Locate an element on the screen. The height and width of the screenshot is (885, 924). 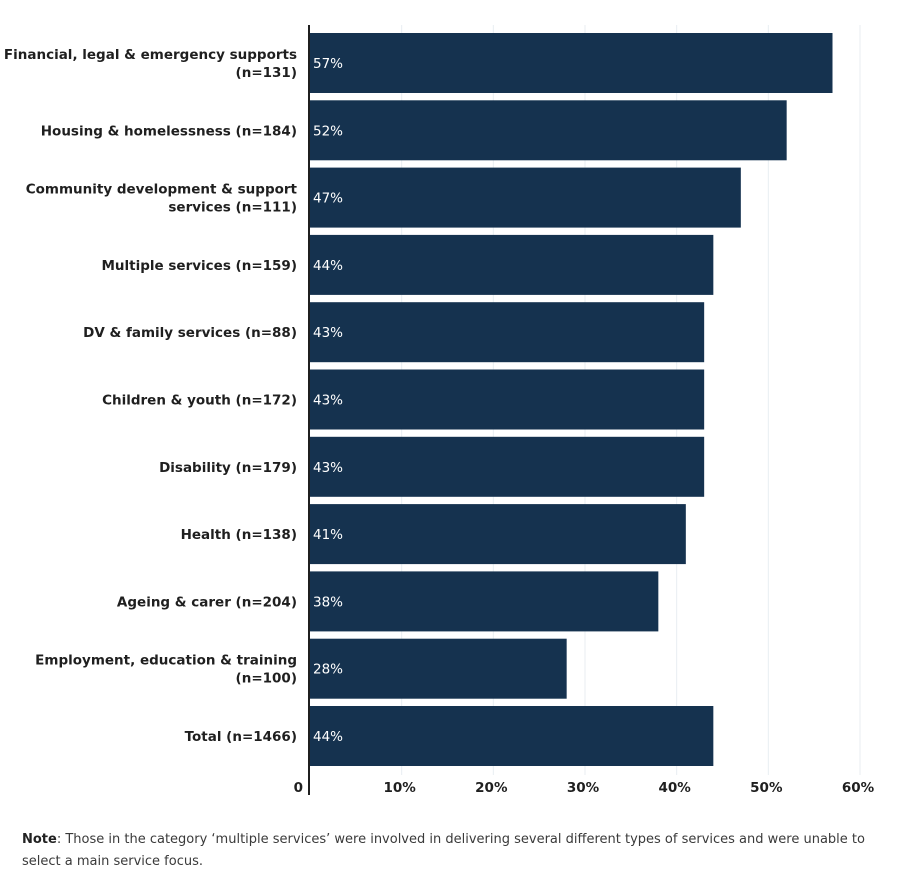
bar-value-label: 38% is located at coordinates (328, 602).